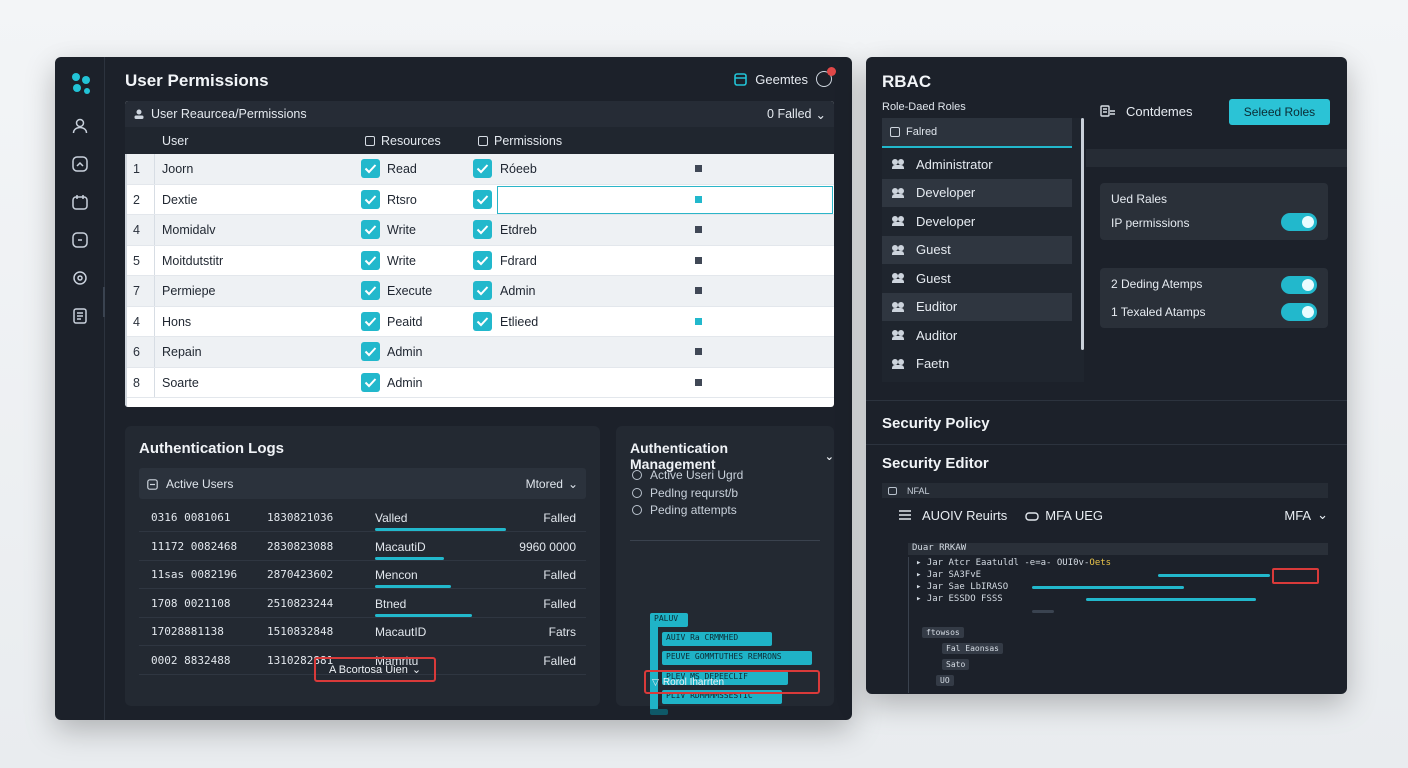 The image size is (1408, 768). What do you see at coordinates (177, 321) in the screenshot?
I see `row-user: Hons` at bounding box center [177, 321].